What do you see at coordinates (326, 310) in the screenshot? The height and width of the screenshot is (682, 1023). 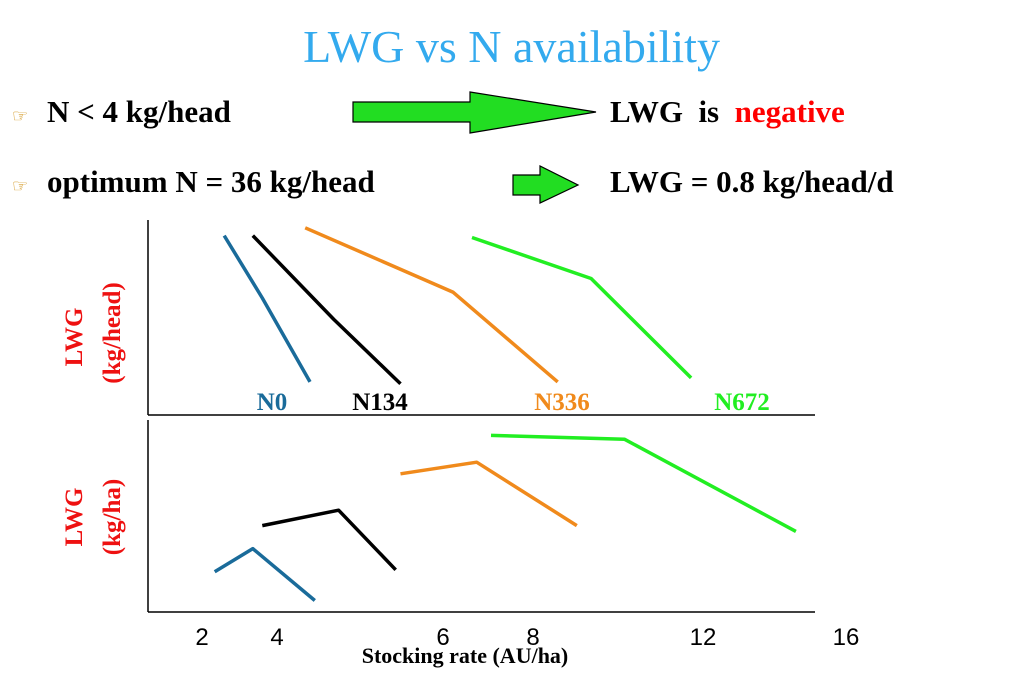 I see `series-line-per-head-n134` at bounding box center [326, 310].